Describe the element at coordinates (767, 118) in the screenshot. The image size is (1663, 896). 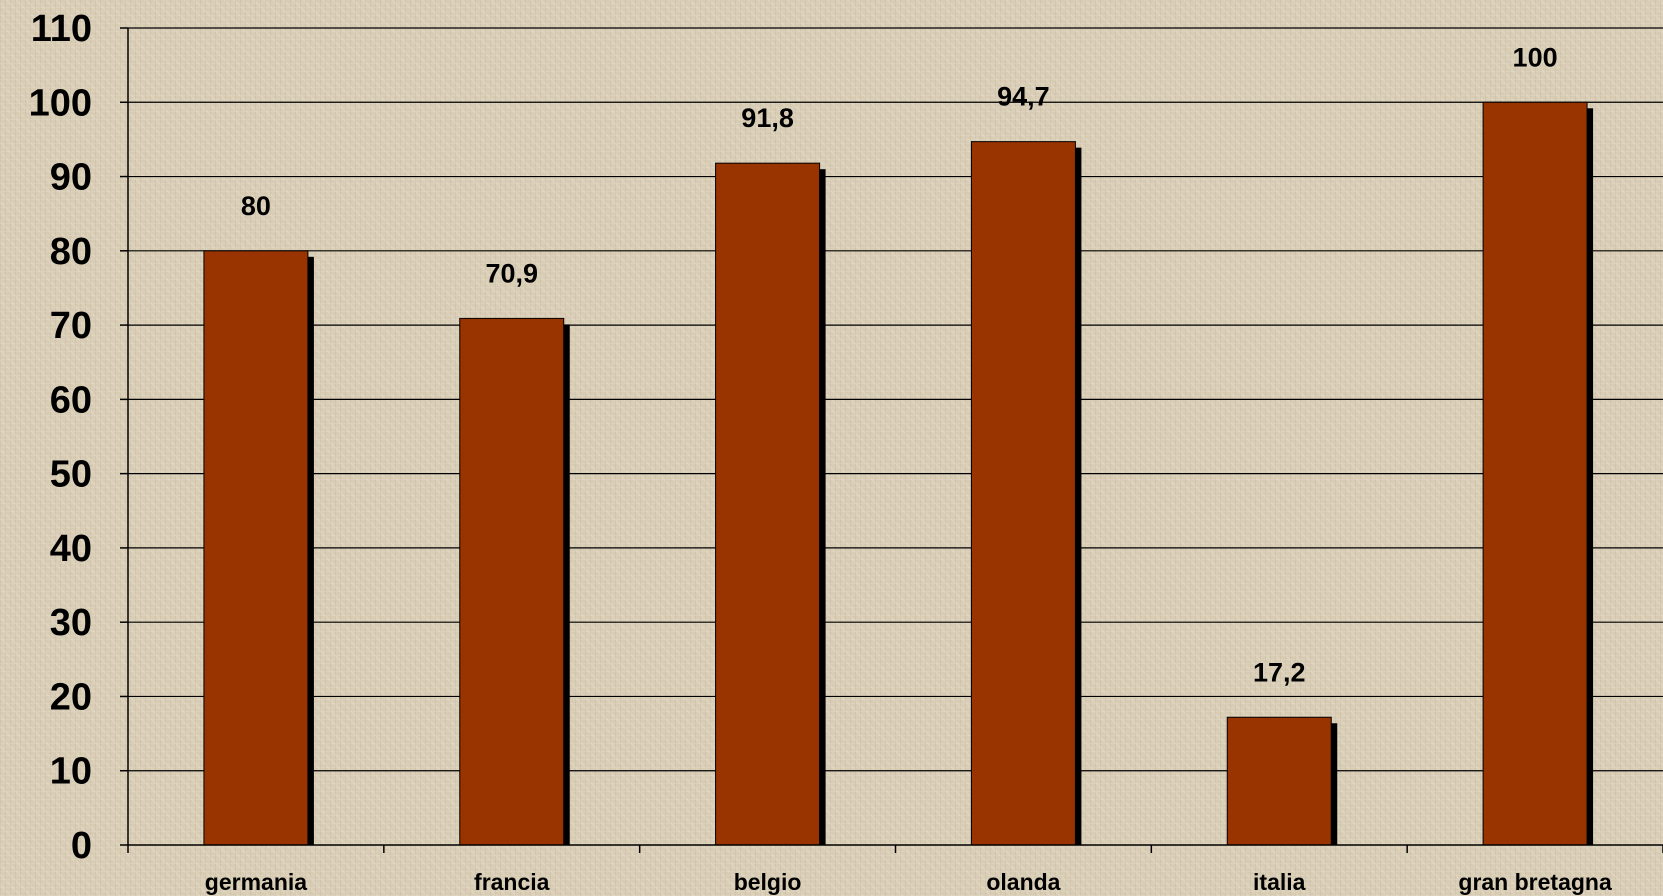
I see `data-label-belgio: 91,8` at that location.